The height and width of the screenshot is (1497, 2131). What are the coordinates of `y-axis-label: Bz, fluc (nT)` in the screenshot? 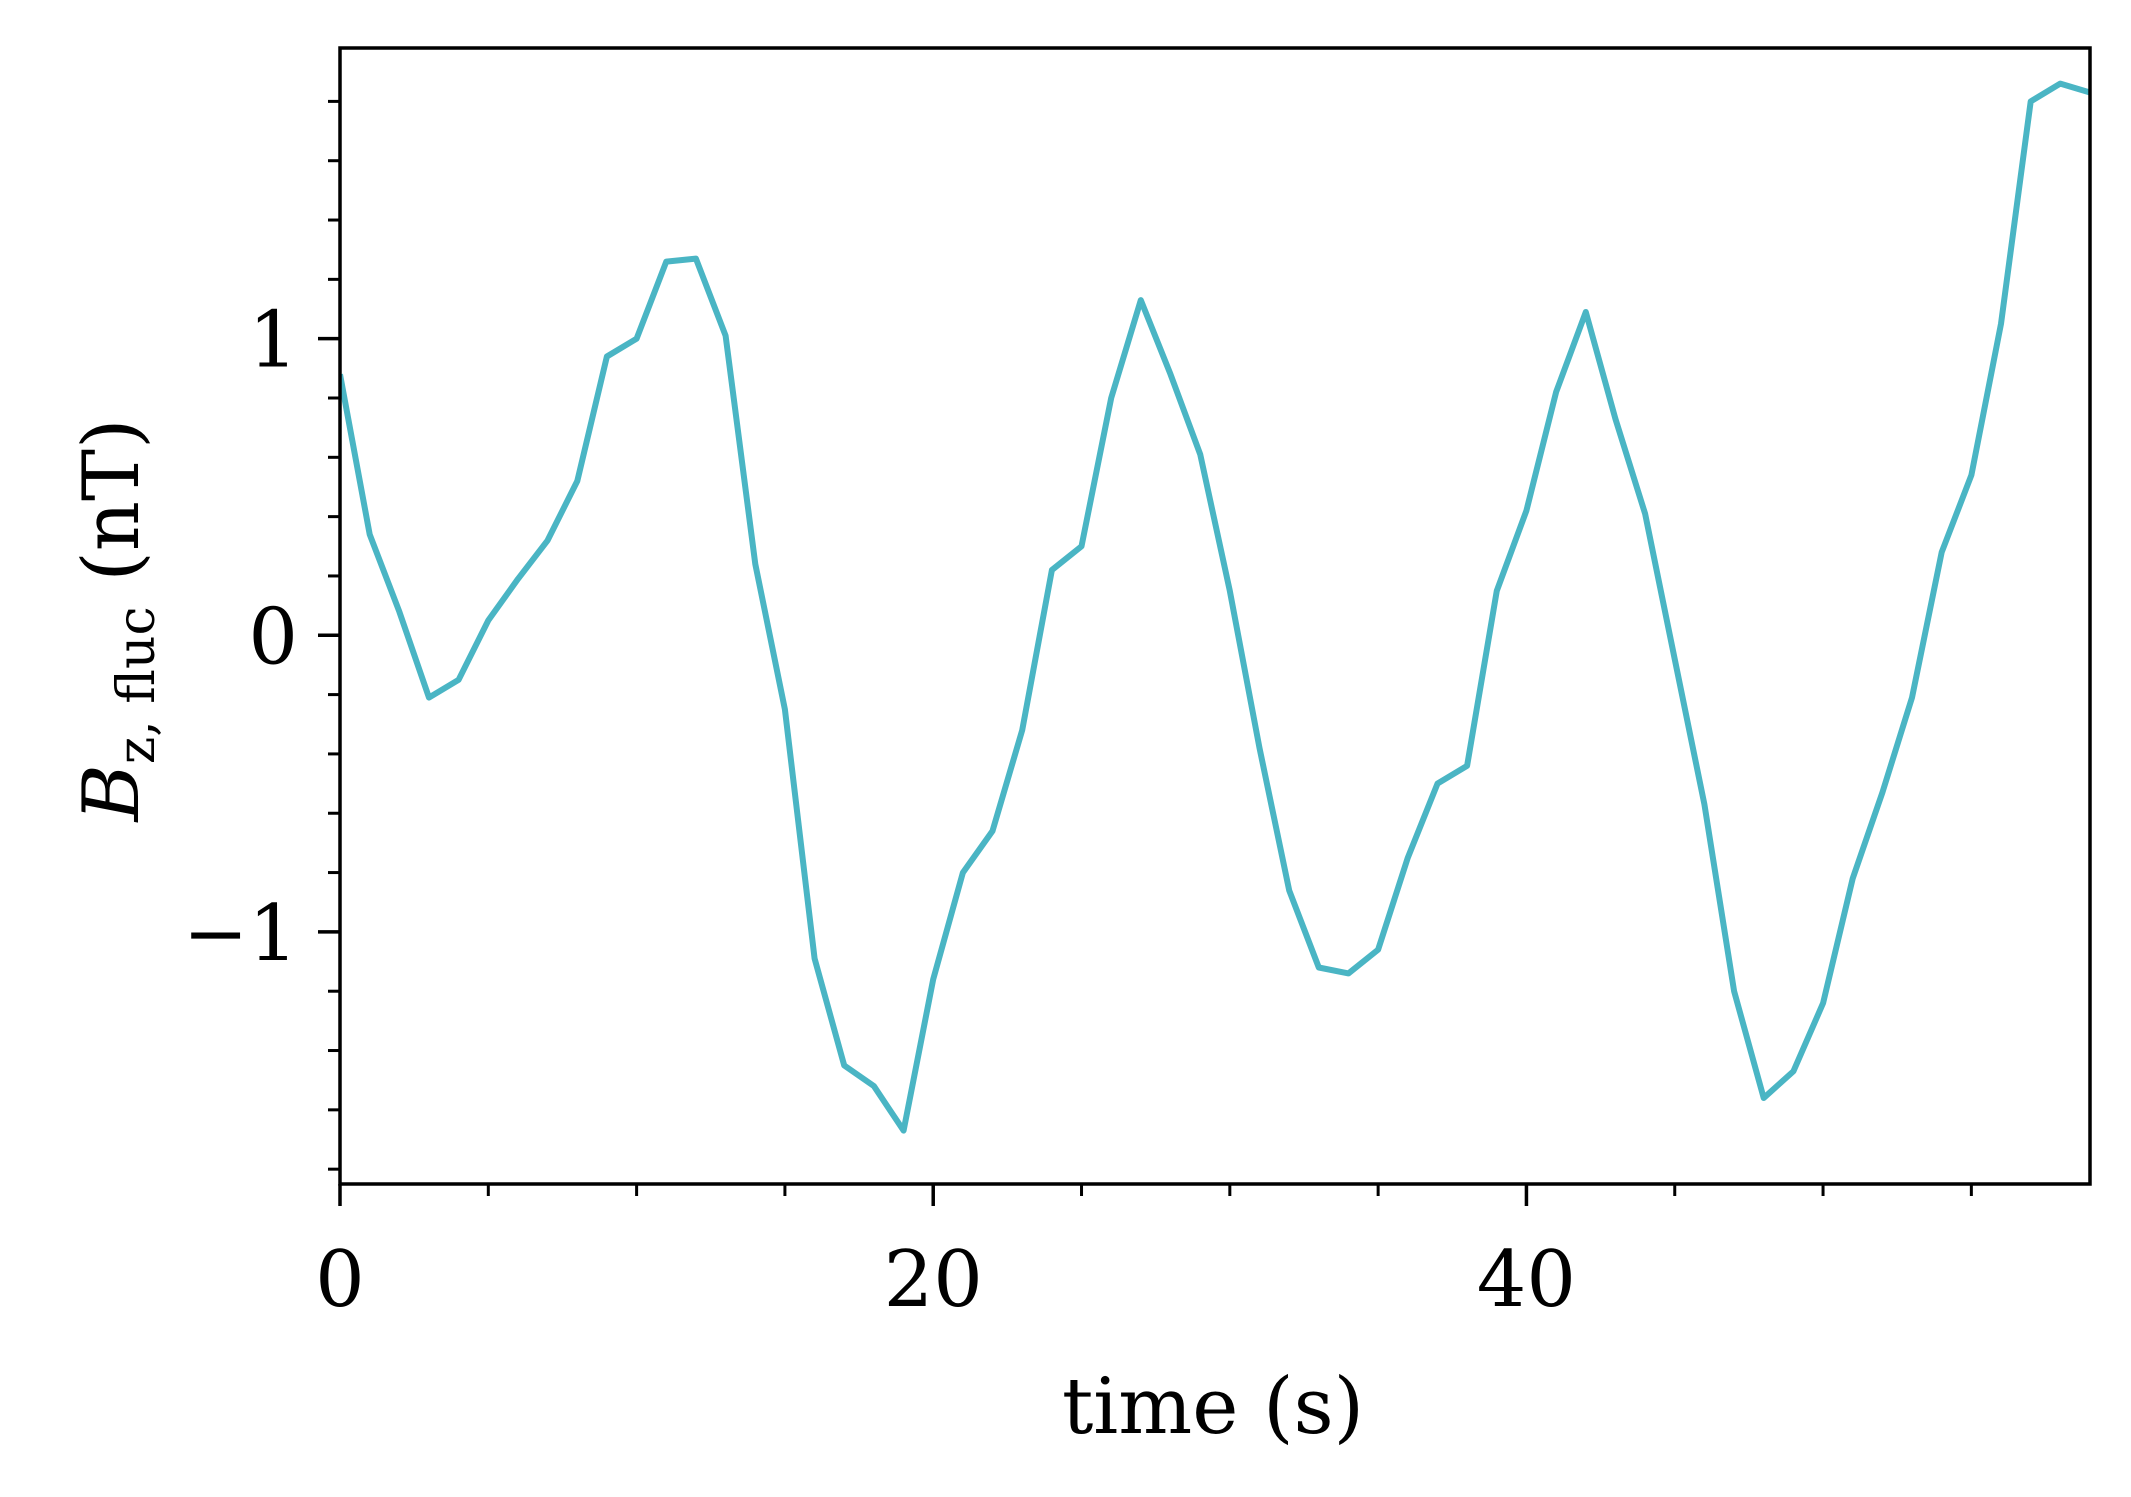 It's located at (117, 620).